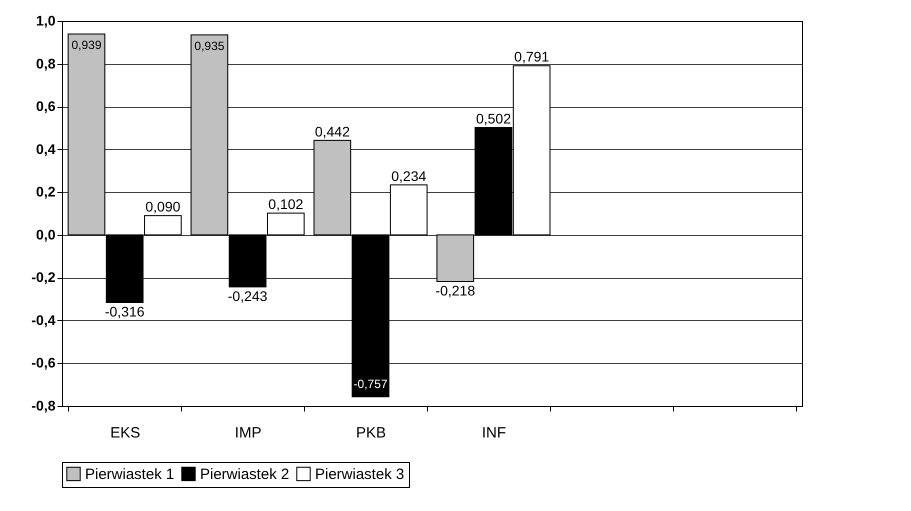 This screenshot has height=511, width=911. I want to click on data-label: 0,939, so click(86, 45).